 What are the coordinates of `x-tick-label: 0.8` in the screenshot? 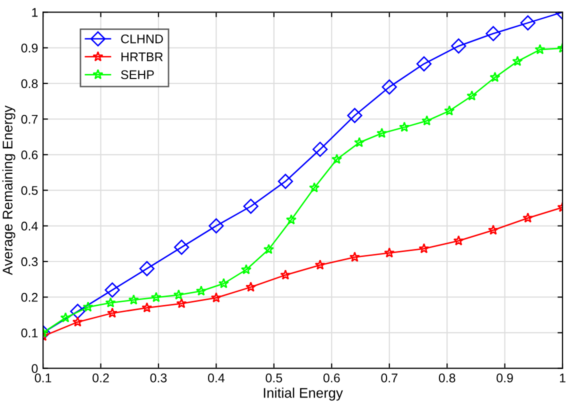 It's located at (447, 378).